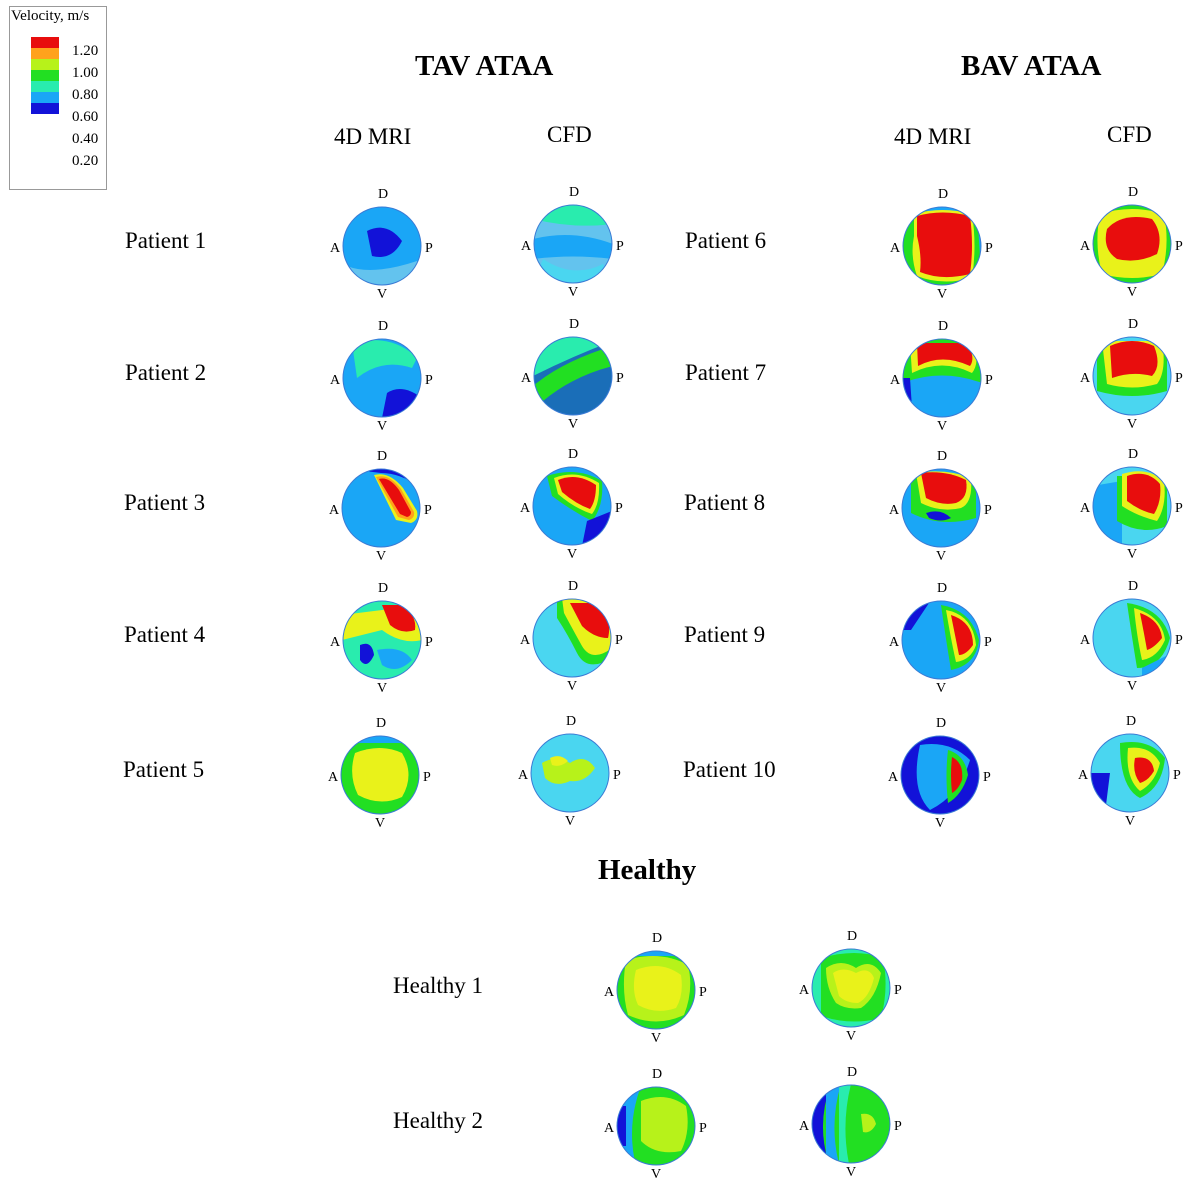 This screenshot has width=1186, height=1182. What do you see at coordinates (50, 16) in the screenshot?
I see `legend-title: Velocity, m/s` at bounding box center [50, 16].